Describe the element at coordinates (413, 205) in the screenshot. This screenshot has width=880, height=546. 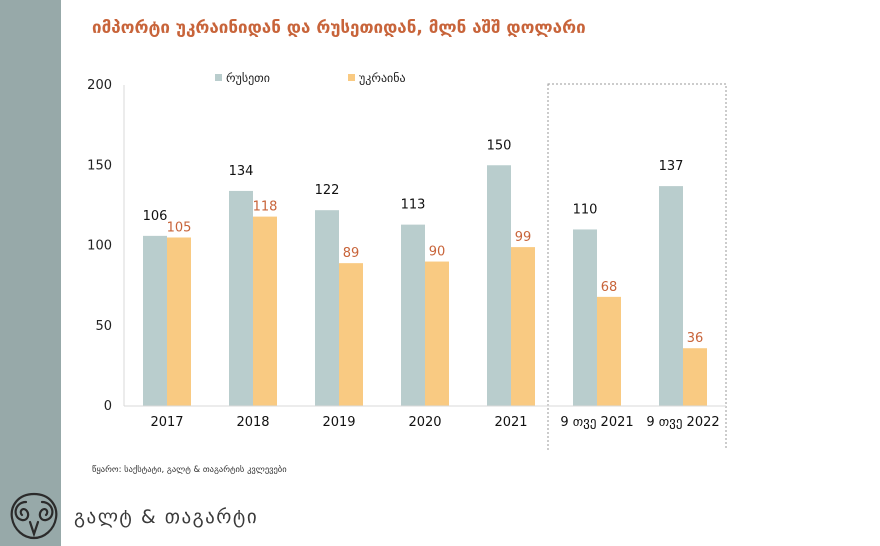
I see `data-label-russia: 113` at that location.